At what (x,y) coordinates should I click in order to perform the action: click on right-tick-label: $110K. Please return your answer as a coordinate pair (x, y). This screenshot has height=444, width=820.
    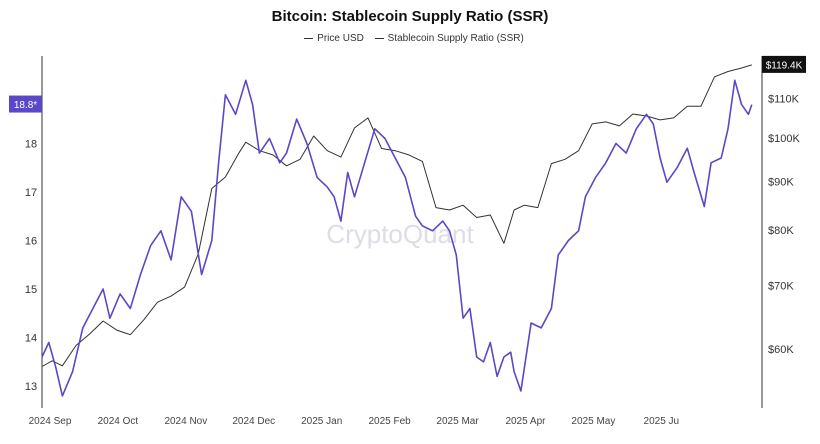
    Looking at the image, I should click on (784, 100).